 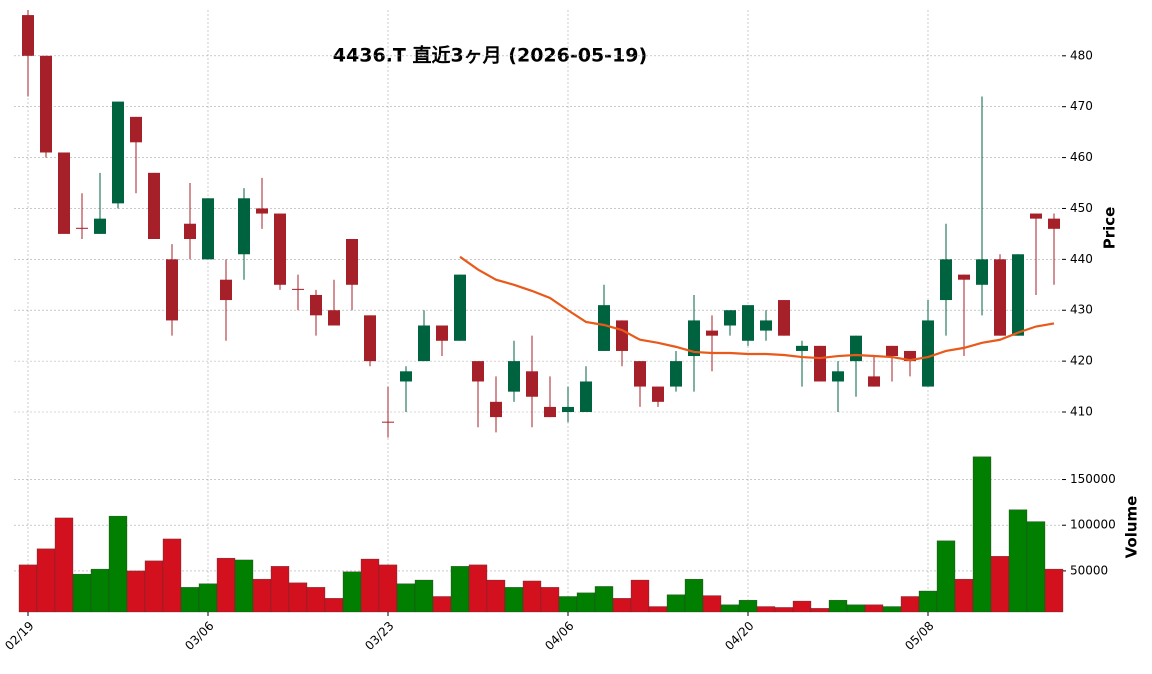 What do you see at coordinates (490, 55) in the screenshot?
I see `chart-title: 4436.T 直近3ヶ月 (2026-05-19)` at bounding box center [490, 55].